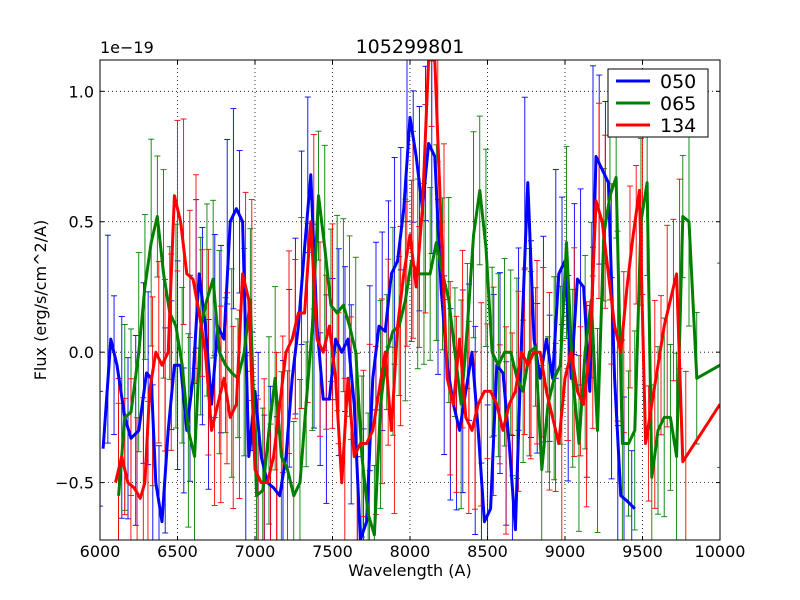 The height and width of the screenshot is (600, 800). What do you see at coordinates (255, 551) in the screenshot?
I see `x-tick-label: 7000` at bounding box center [255, 551].